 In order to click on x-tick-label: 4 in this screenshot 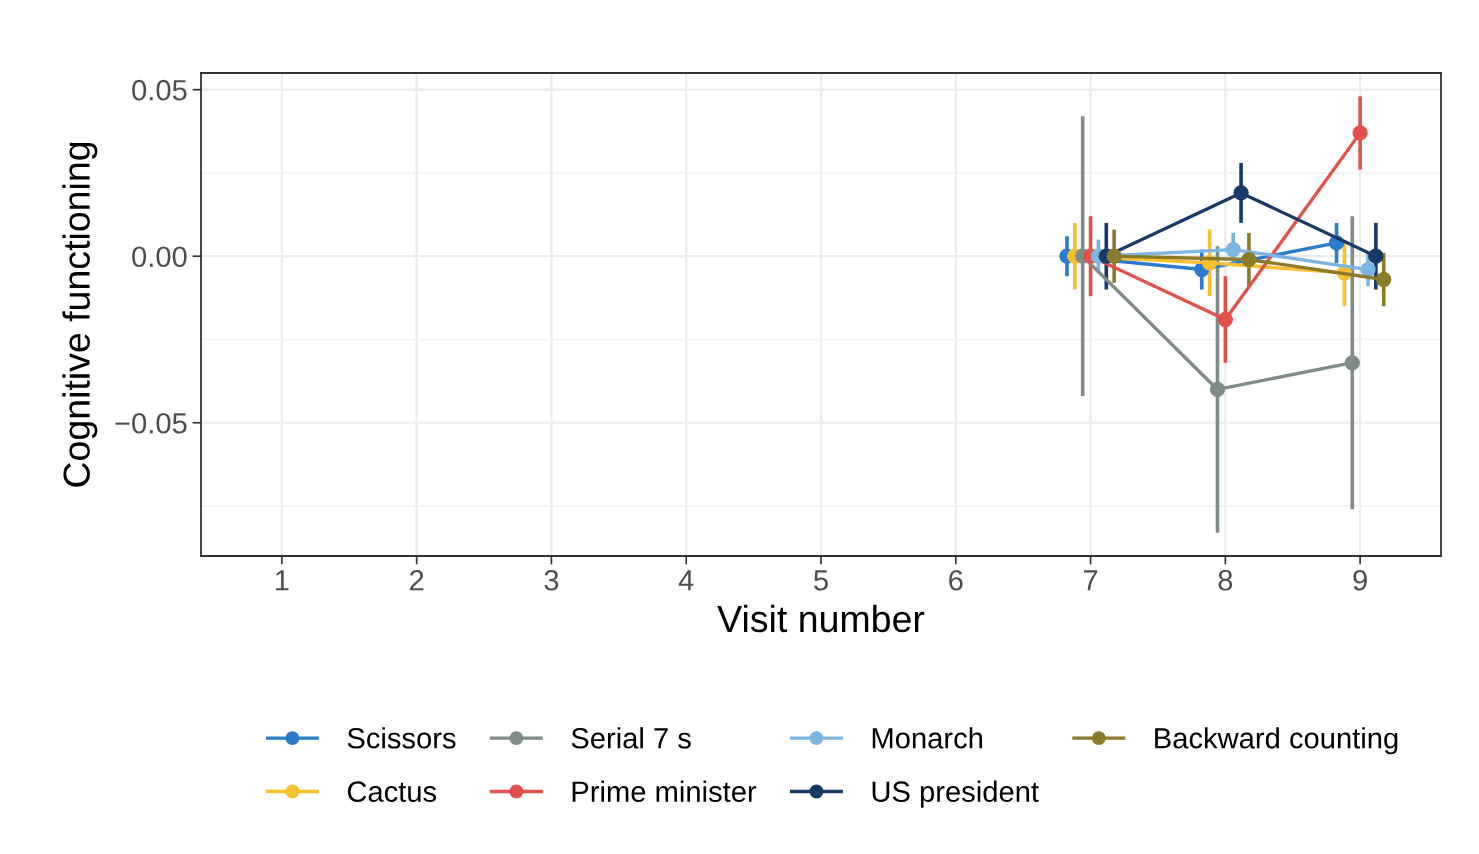, I will do `click(686, 580)`.